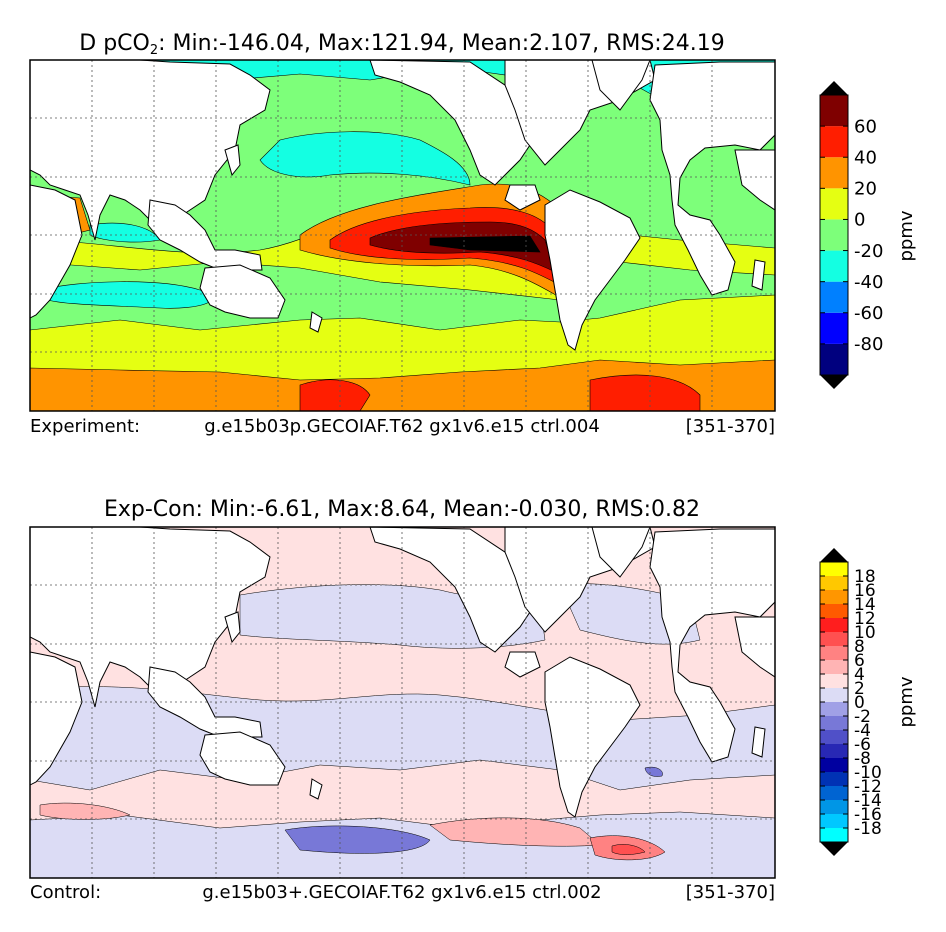  I want to click on contour-southern-orange, so click(402, 385).